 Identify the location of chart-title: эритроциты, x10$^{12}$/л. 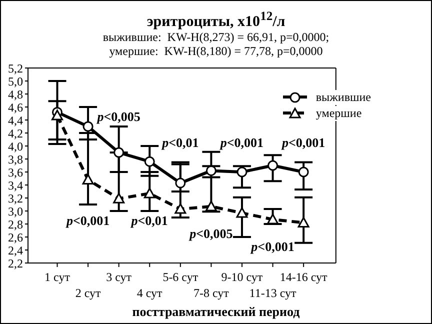
(216, 20).